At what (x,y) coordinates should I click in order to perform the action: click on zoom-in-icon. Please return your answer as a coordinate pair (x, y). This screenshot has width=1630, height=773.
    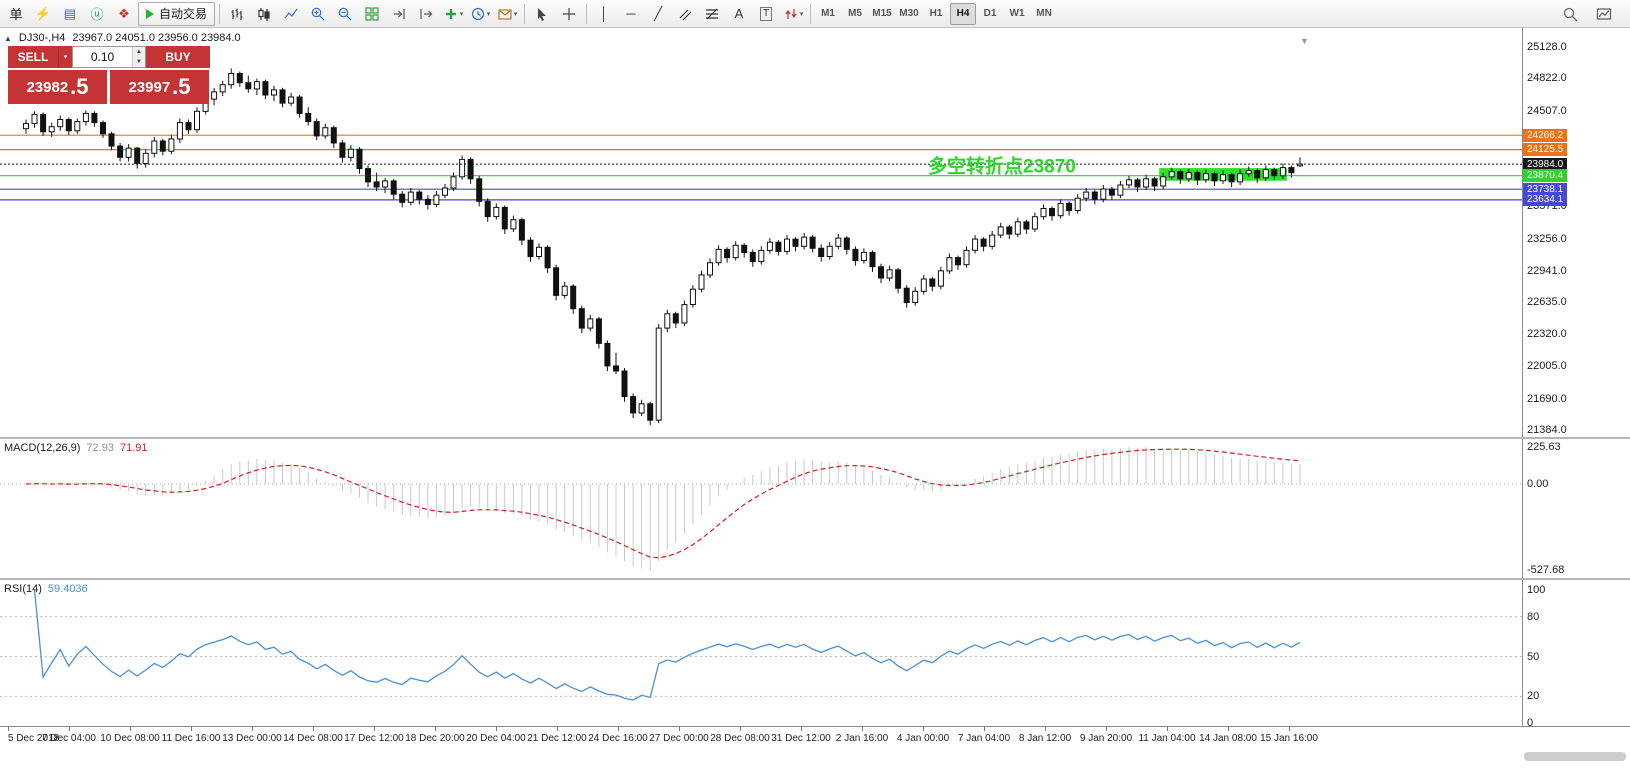
    Looking at the image, I should click on (318, 13).